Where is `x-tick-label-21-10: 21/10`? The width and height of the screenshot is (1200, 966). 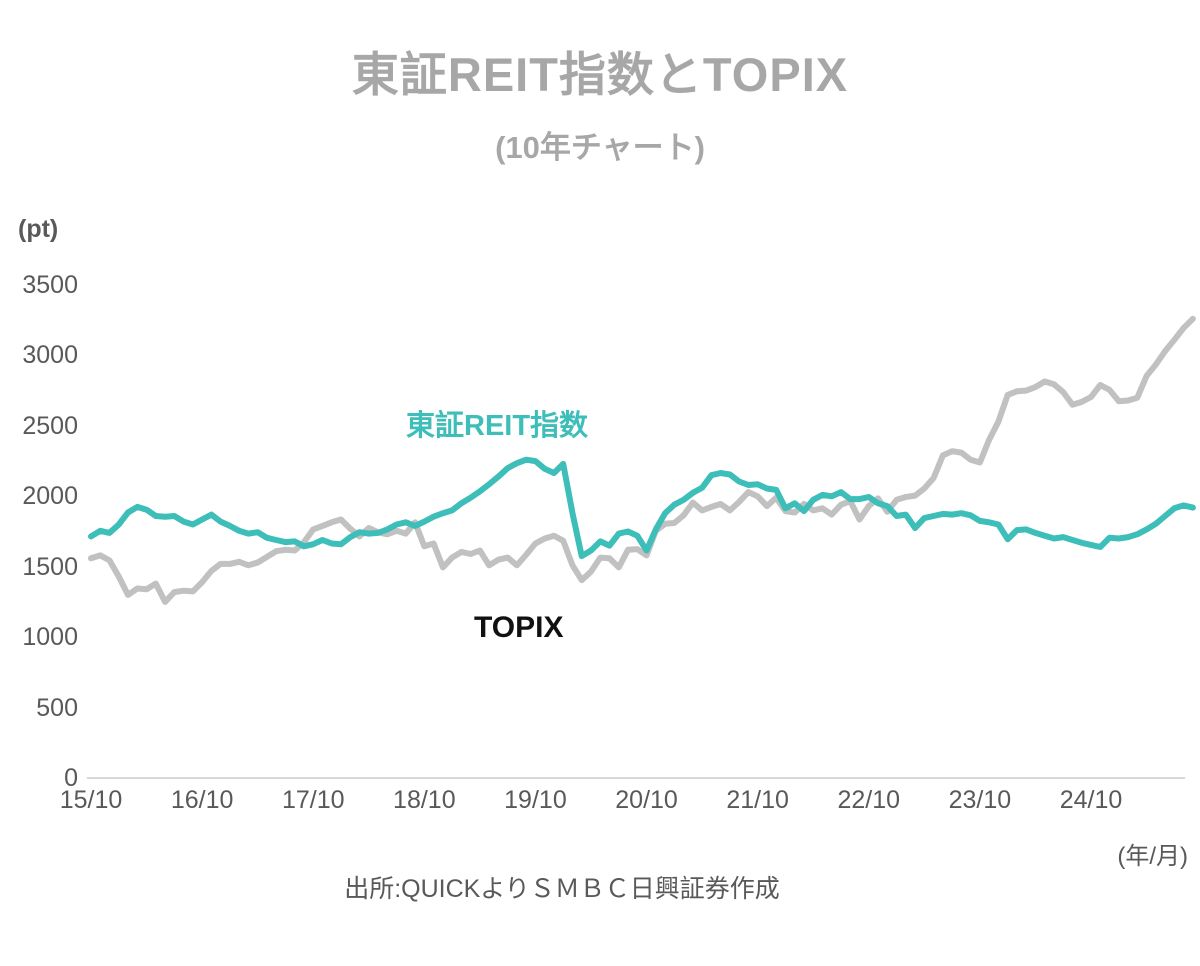
x-tick-label-21-10: 21/10 is located at coordinates (757, 800).